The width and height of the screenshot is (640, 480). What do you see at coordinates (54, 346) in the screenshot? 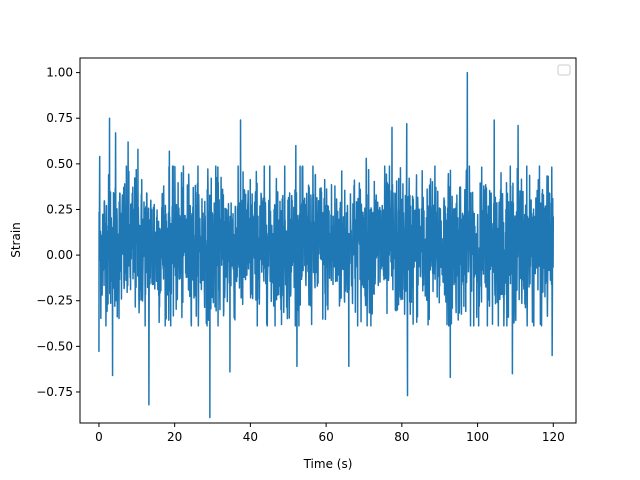
I see `y-tick-label: −0.50` at bounding box center [54, 346].